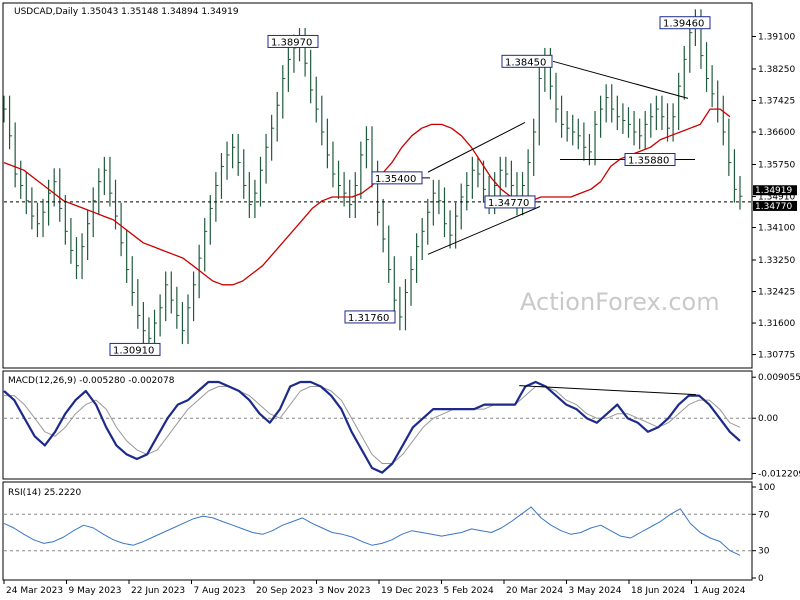 Image resolution: width=800 pixels, height=600 pixels. I want to click on annotation-label: 1.34770, so click(508, 203).